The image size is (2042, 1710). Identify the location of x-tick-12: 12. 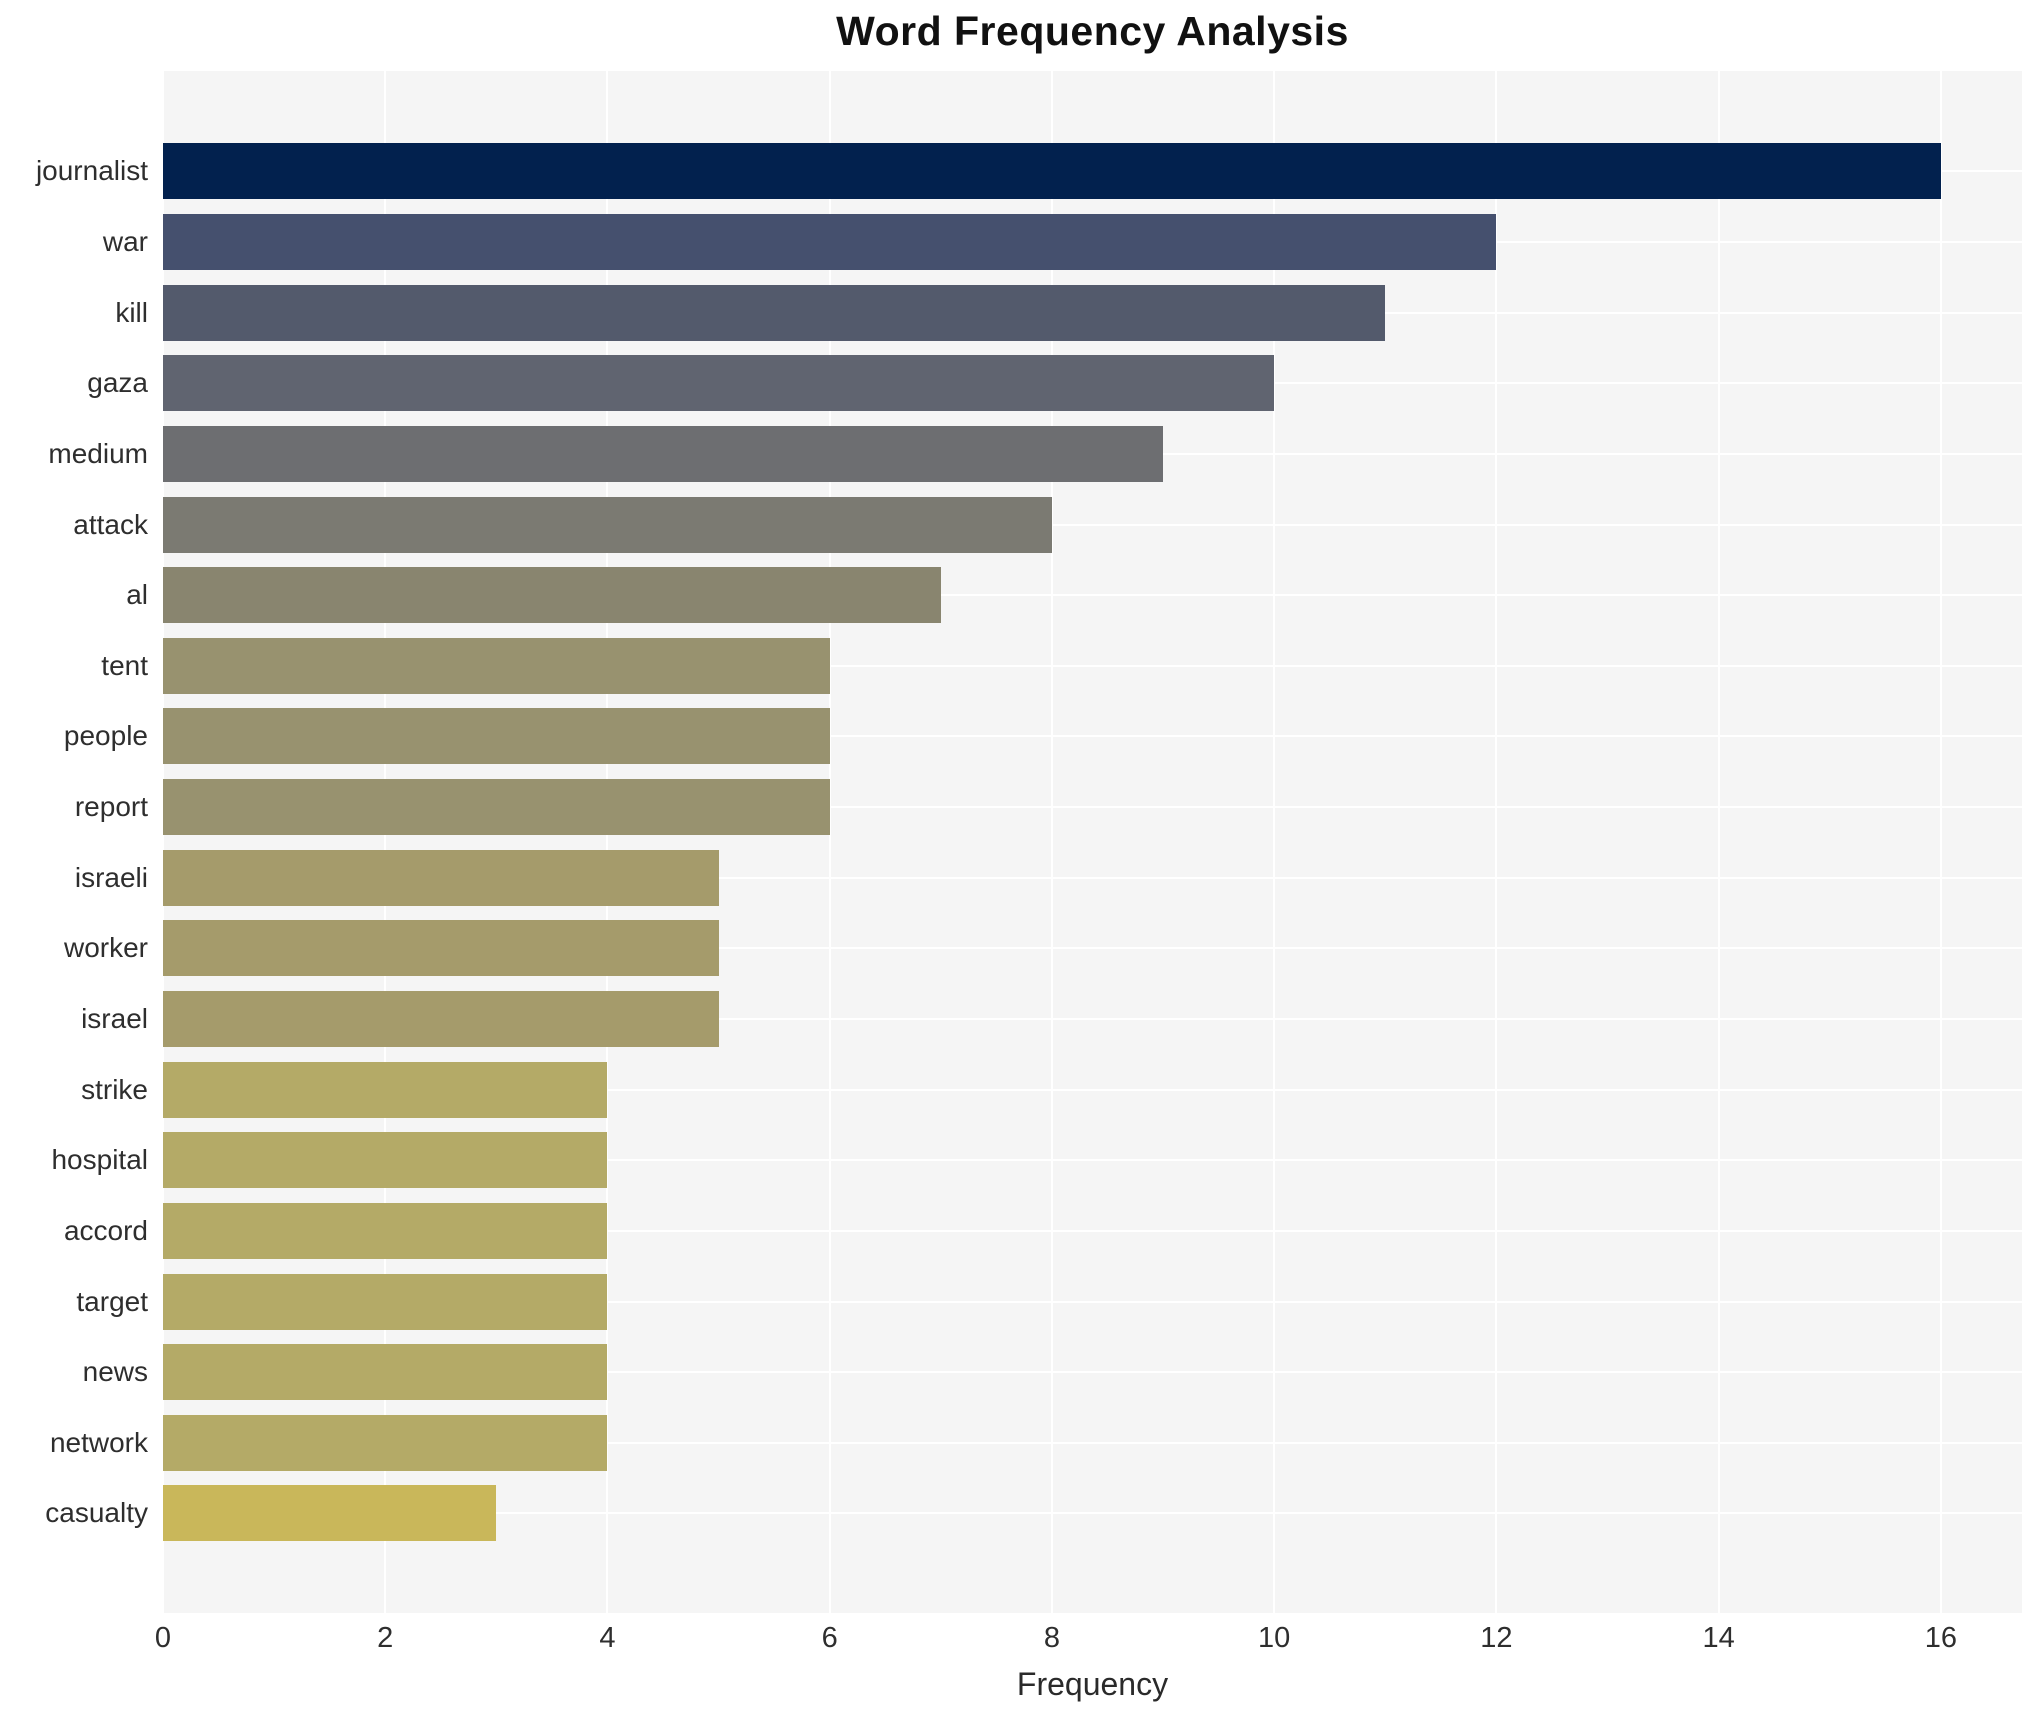
(1496, 1638).